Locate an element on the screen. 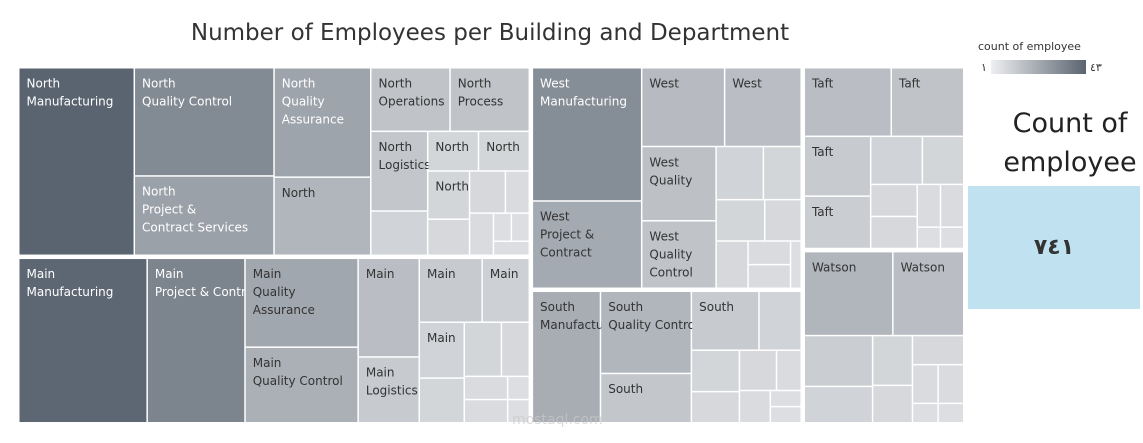  legend-max-label: ٤٣ is located at coordinates (1096, 67).